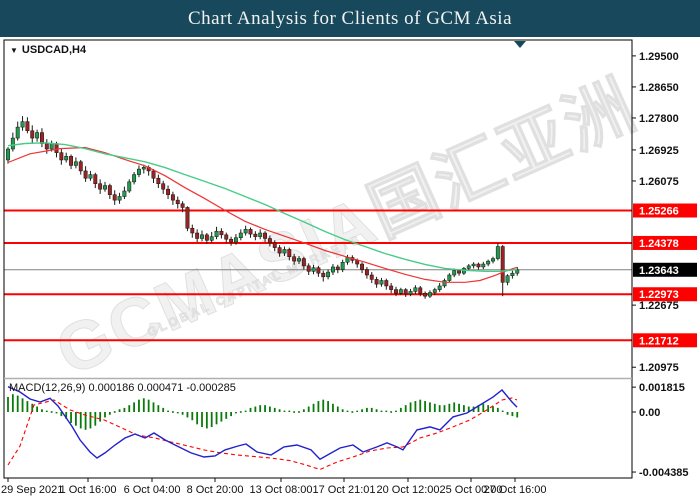  What do you see at coordinates (649, 413) in the screenshot?
I see `macd-tick-label: 0.00` at bounding box center [649, 413].